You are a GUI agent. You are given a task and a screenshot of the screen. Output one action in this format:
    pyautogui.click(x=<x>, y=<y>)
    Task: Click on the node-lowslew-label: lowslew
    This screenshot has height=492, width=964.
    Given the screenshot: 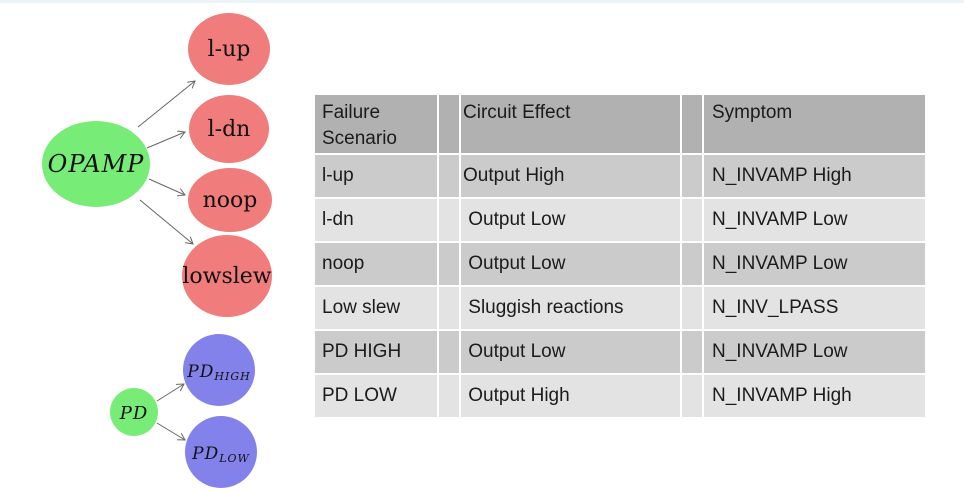 What is the action you would take?
    pyautogui.click(x=226, y=276)
    